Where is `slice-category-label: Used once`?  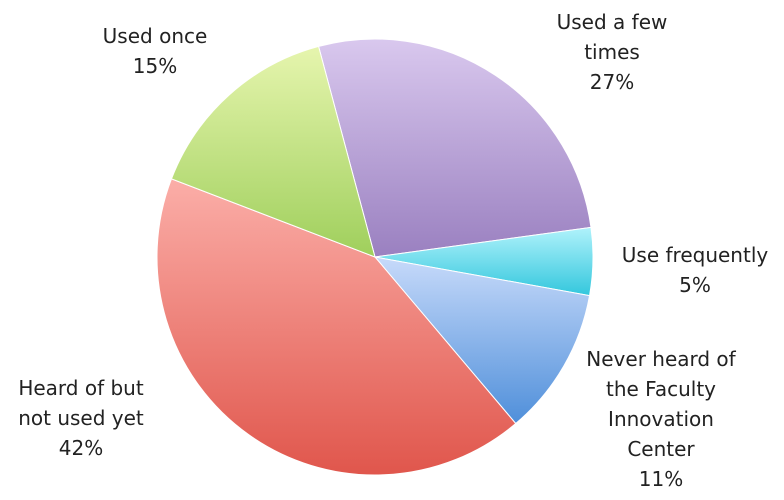
slice-category-label: Used once is located at coordinates (155, 36).